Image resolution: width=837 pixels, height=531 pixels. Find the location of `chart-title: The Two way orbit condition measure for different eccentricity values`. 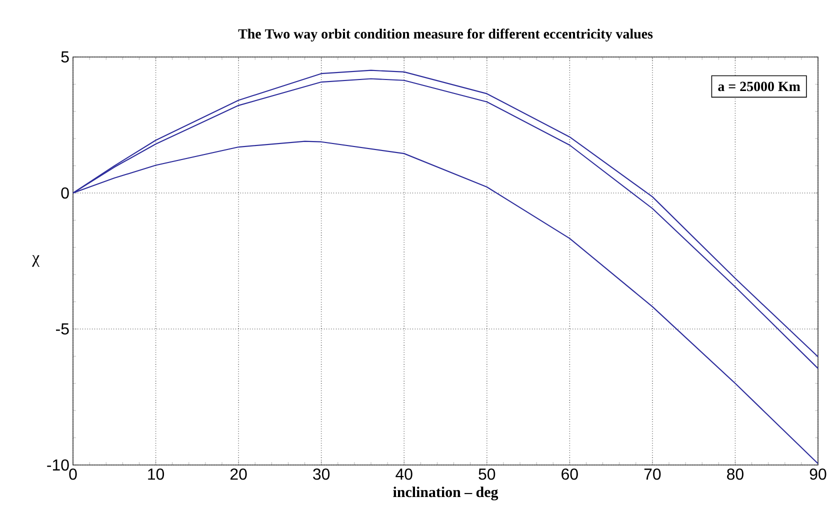

chart-title: The Two way orbit condition measure for different eccentricity values is located at coordinates (445, 35).